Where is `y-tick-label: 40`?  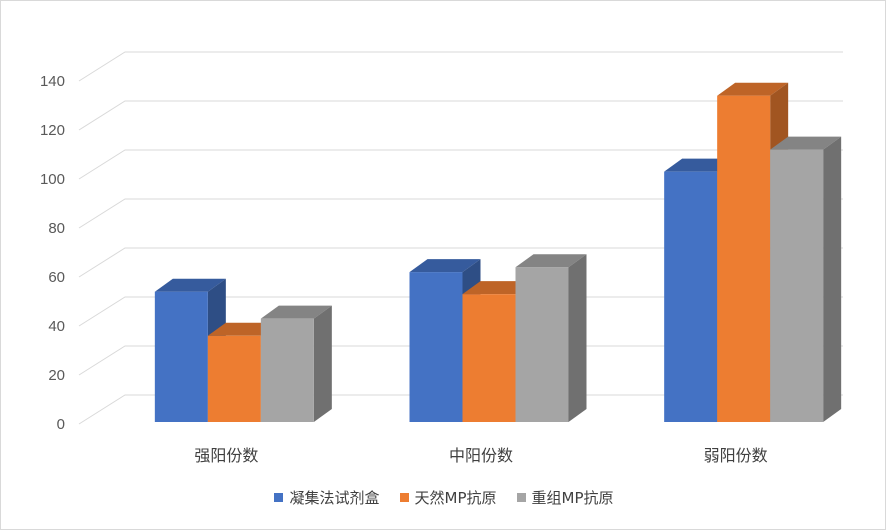
y-tick-label: 40 is located at coordinates (56, 326).